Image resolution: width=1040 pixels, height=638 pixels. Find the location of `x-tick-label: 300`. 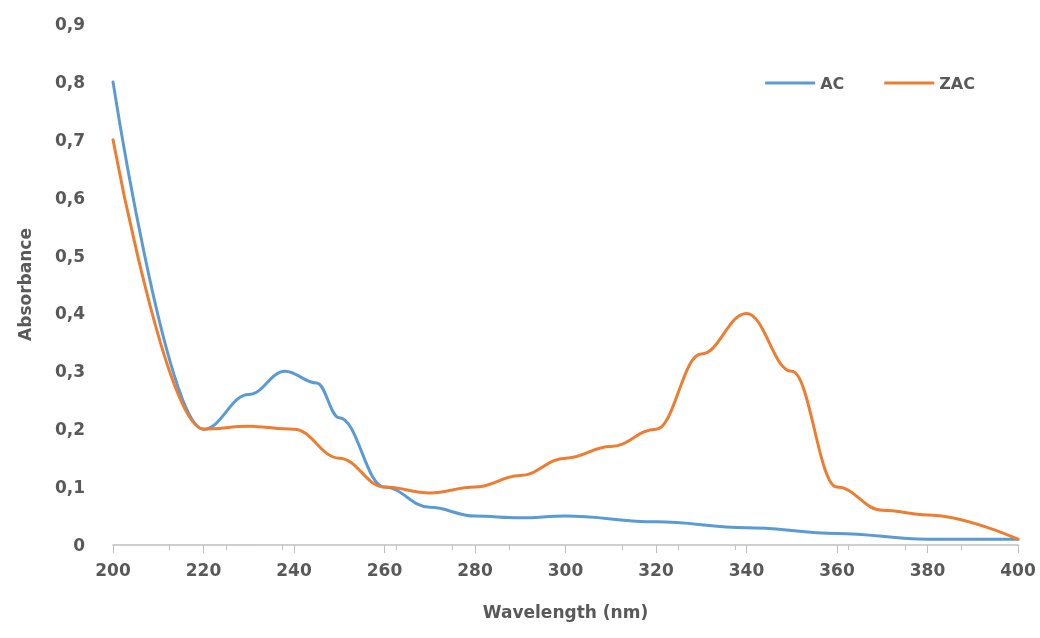

x-tick-label: 300 is located at coordinates (565, 569).